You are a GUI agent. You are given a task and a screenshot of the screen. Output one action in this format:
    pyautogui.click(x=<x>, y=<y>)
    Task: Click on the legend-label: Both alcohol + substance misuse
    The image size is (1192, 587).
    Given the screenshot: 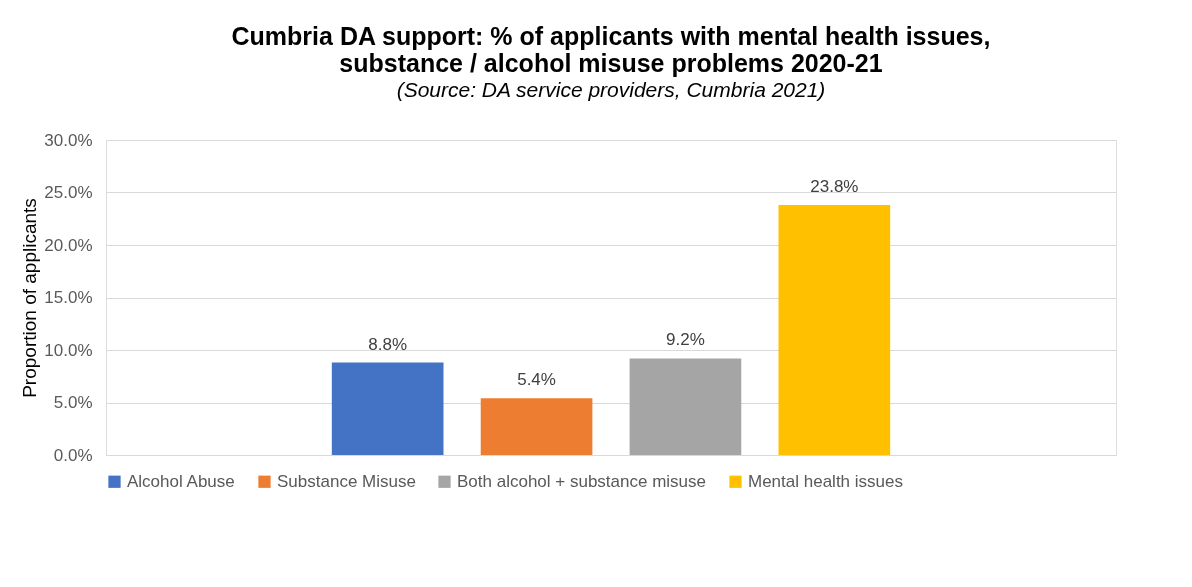 What is the action you would take?
    pyautogui.click(x=582, y=481)
    